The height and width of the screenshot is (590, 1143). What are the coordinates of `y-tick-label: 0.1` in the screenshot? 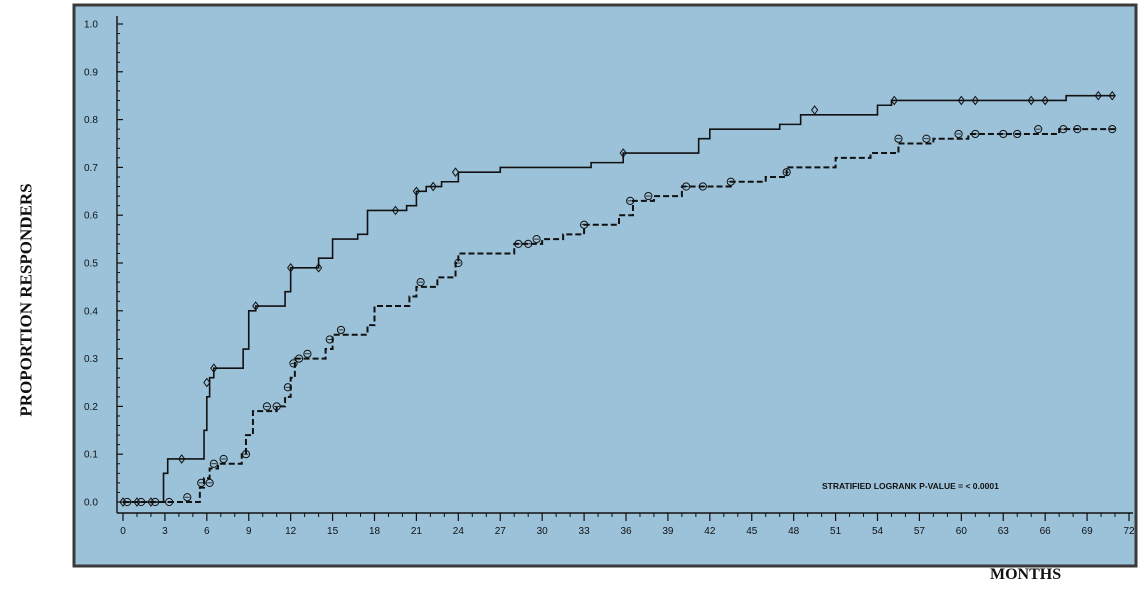 It's located at (91, 455).